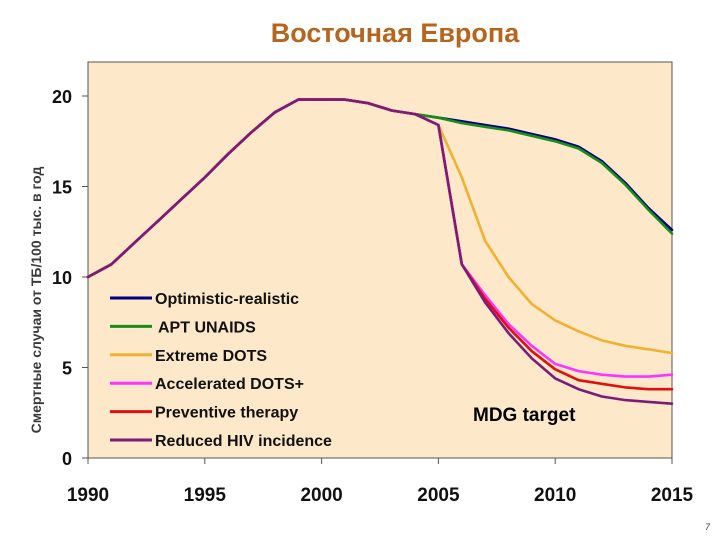 The height and width of the screenshot is (540, 720). What do you see at coordinates (62, 188) in the screenshot?
I see `y-tick-label: 15` at bounding box center [62, 188].